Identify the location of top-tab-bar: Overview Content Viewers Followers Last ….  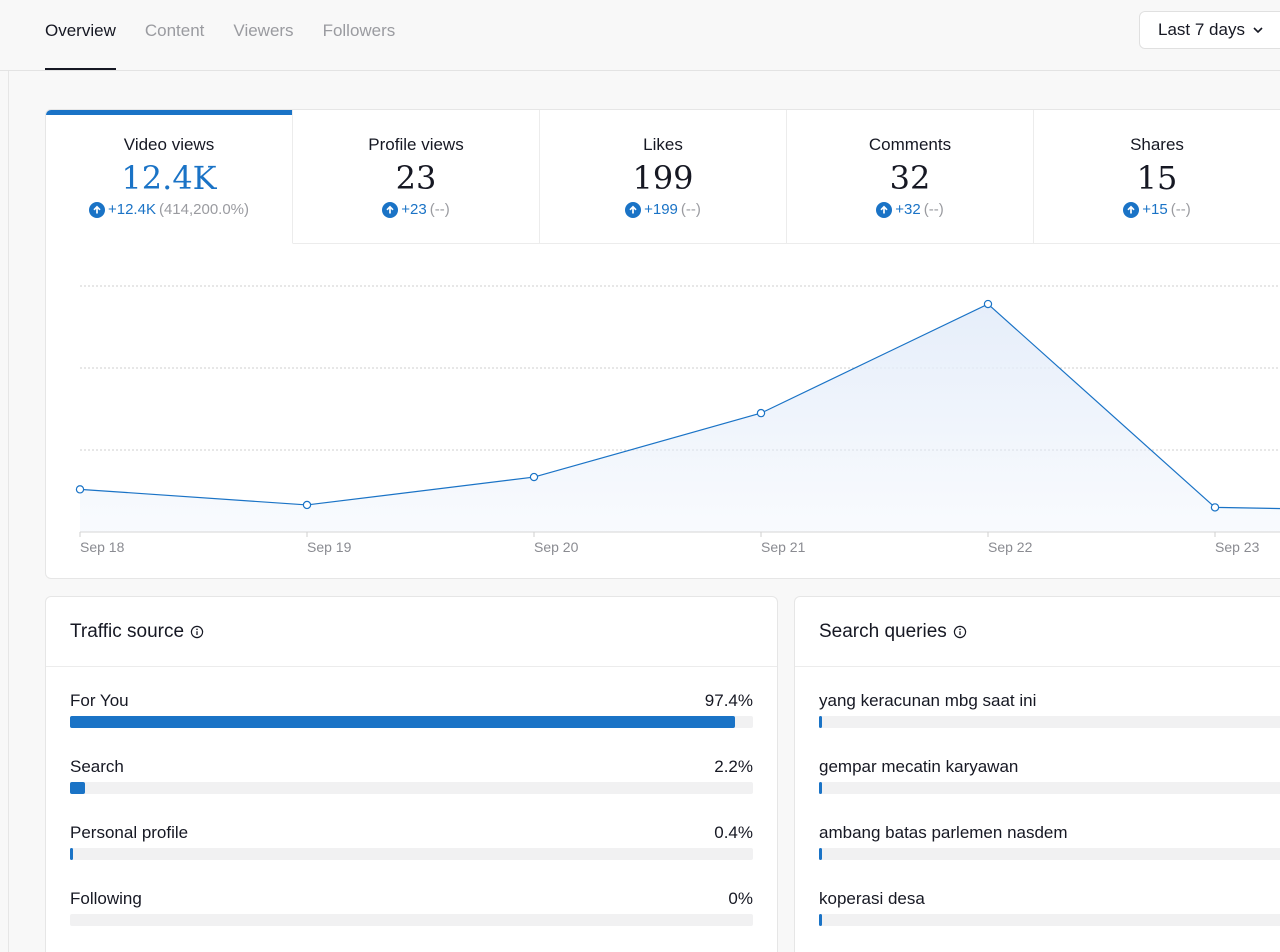
(640, 35).